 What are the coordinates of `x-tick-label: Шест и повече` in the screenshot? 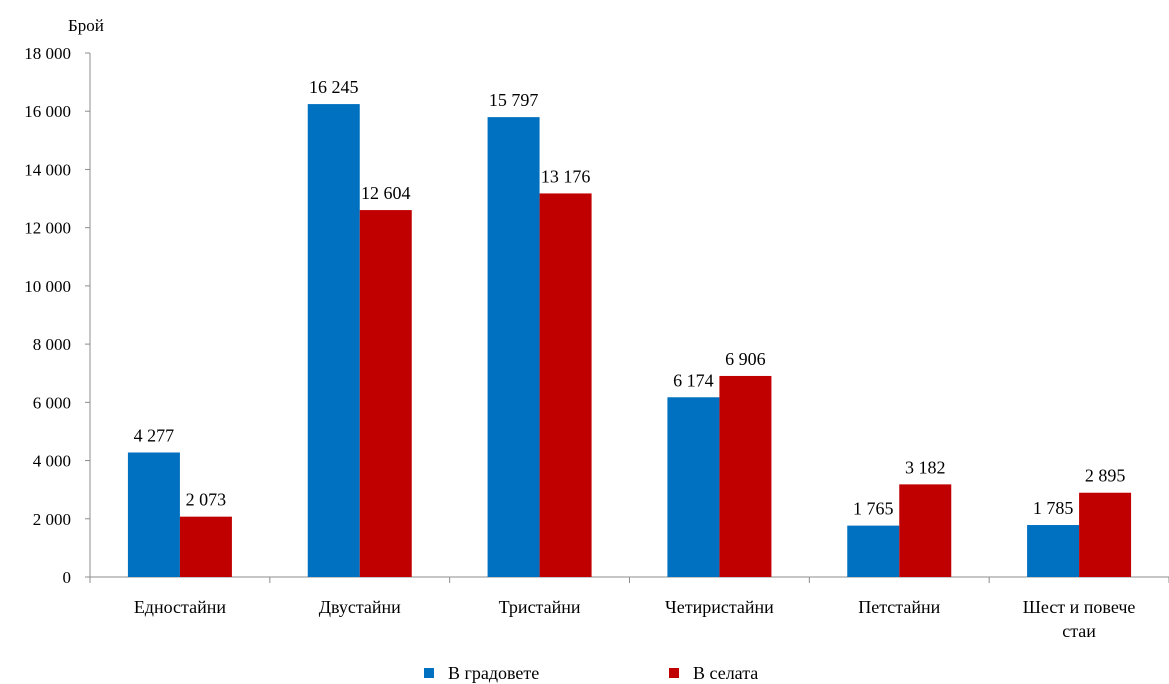 It's located at (1079, 607).